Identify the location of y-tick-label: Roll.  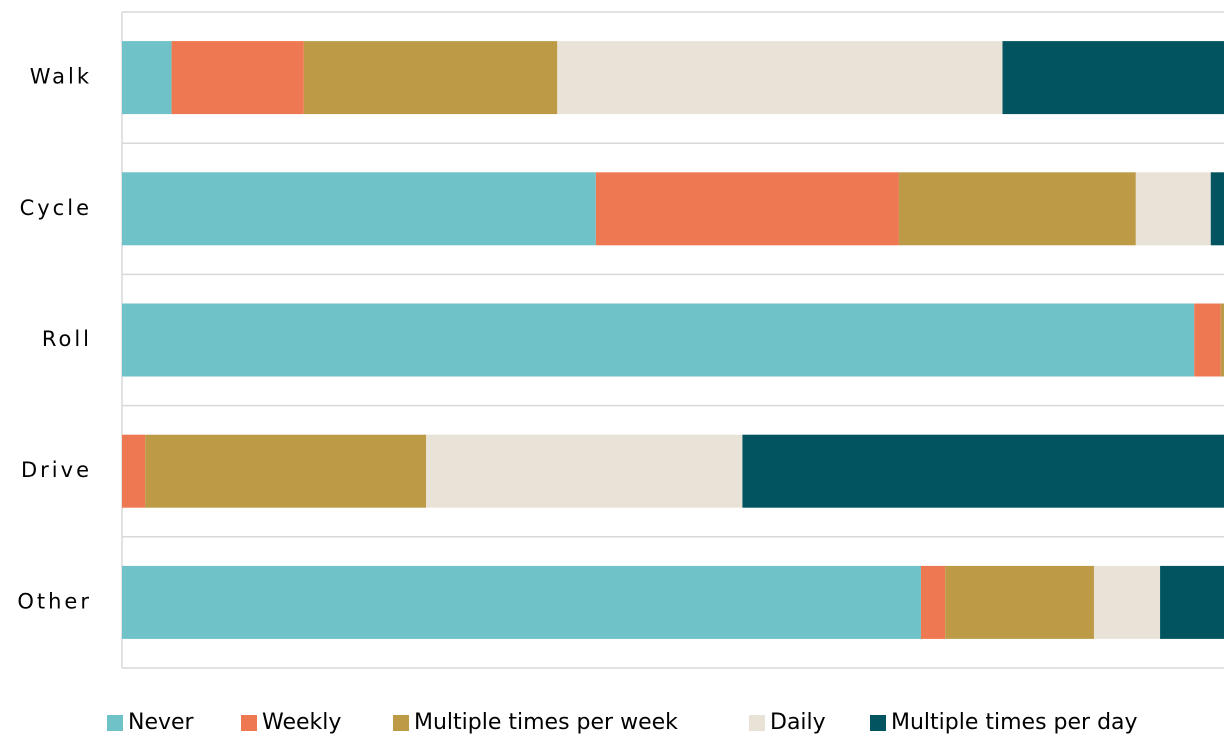
(67, 339).